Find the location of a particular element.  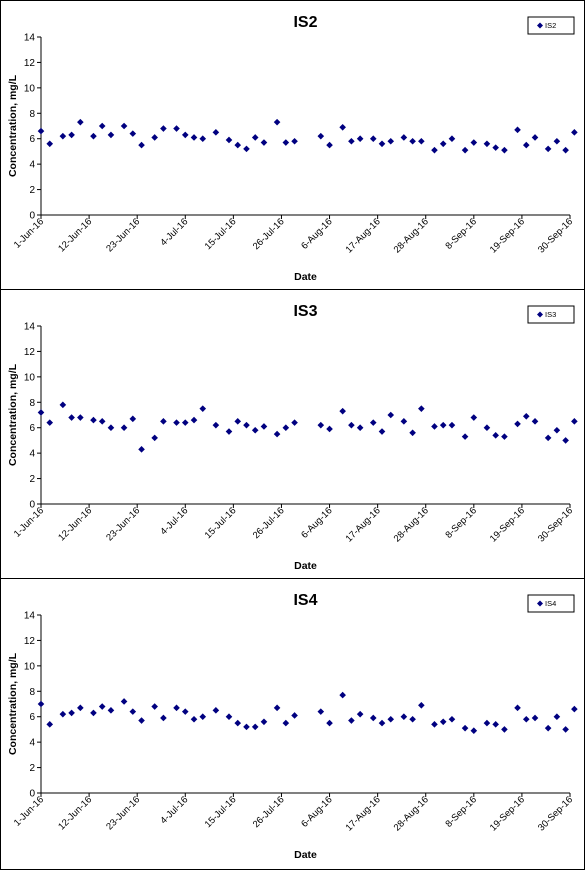

legend-marker is located at coordinates (540, 314).